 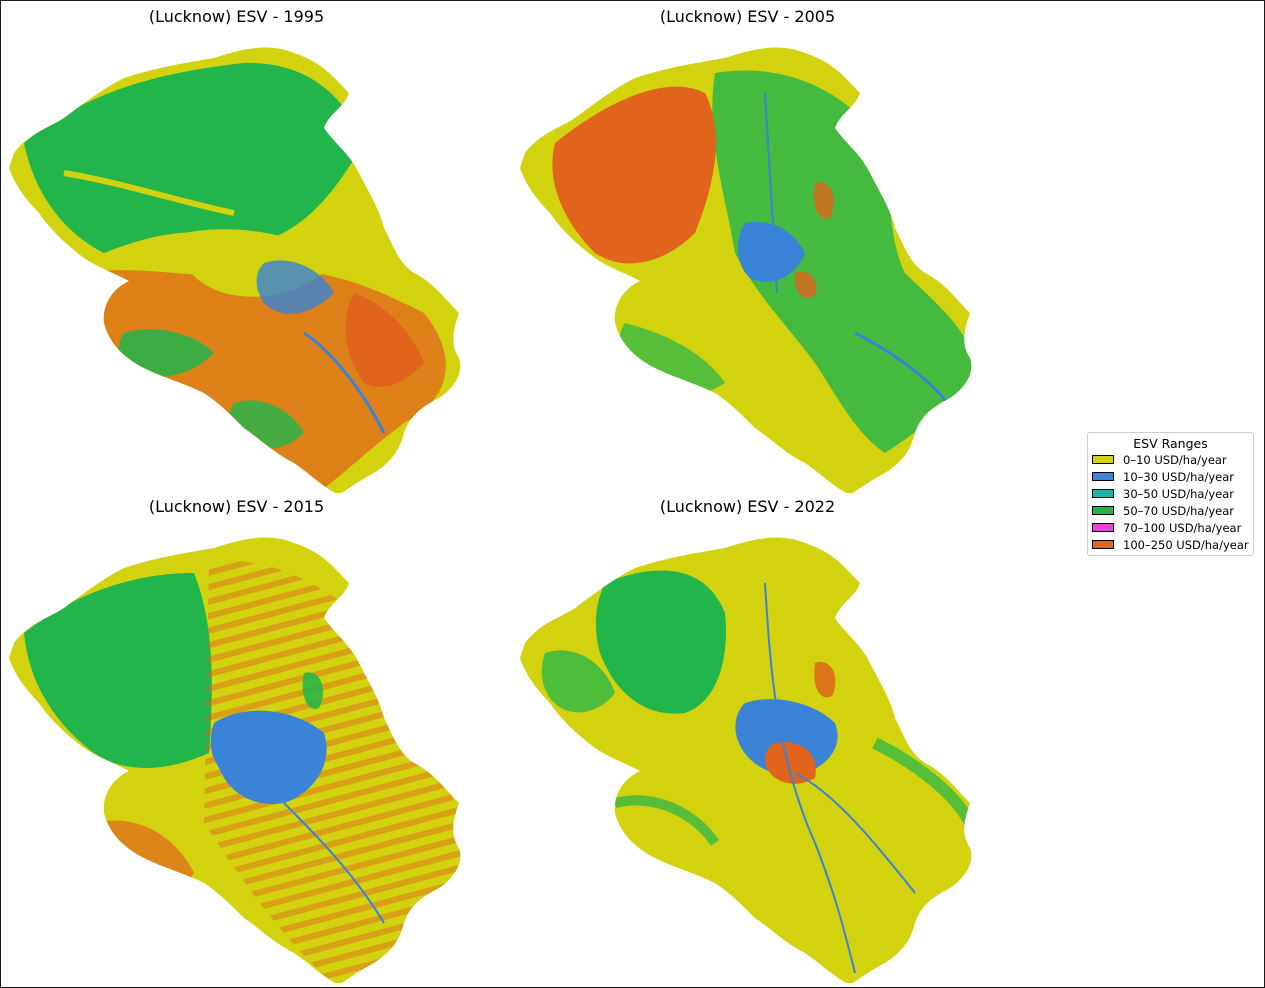 What do you see at coordinates (1170, 443) in the screenshot?
I see `legend-title: ESV Ranges` at bounding box center [1170, 443].